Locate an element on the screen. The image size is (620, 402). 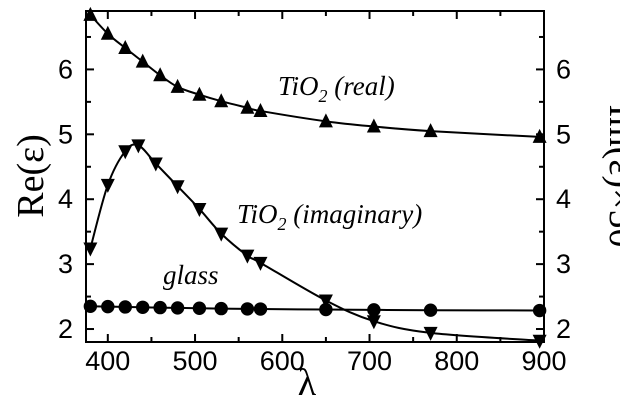
annotation-tio2-imaginary: TiO2 (imaginary) is located at coordinates (329, 216).